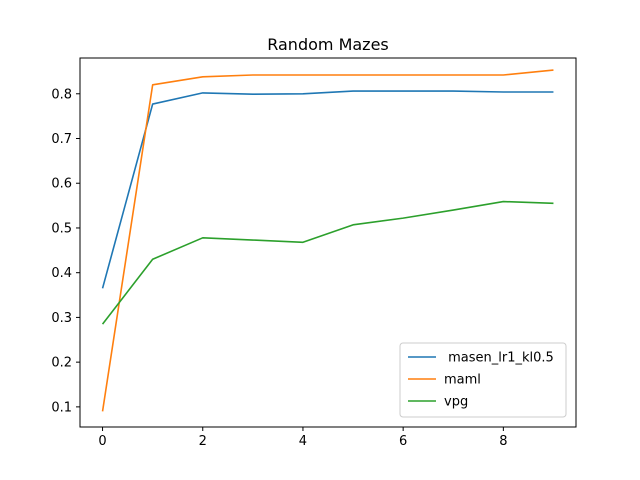  I want to click on legend-label-1: maml, so click(462, 380).